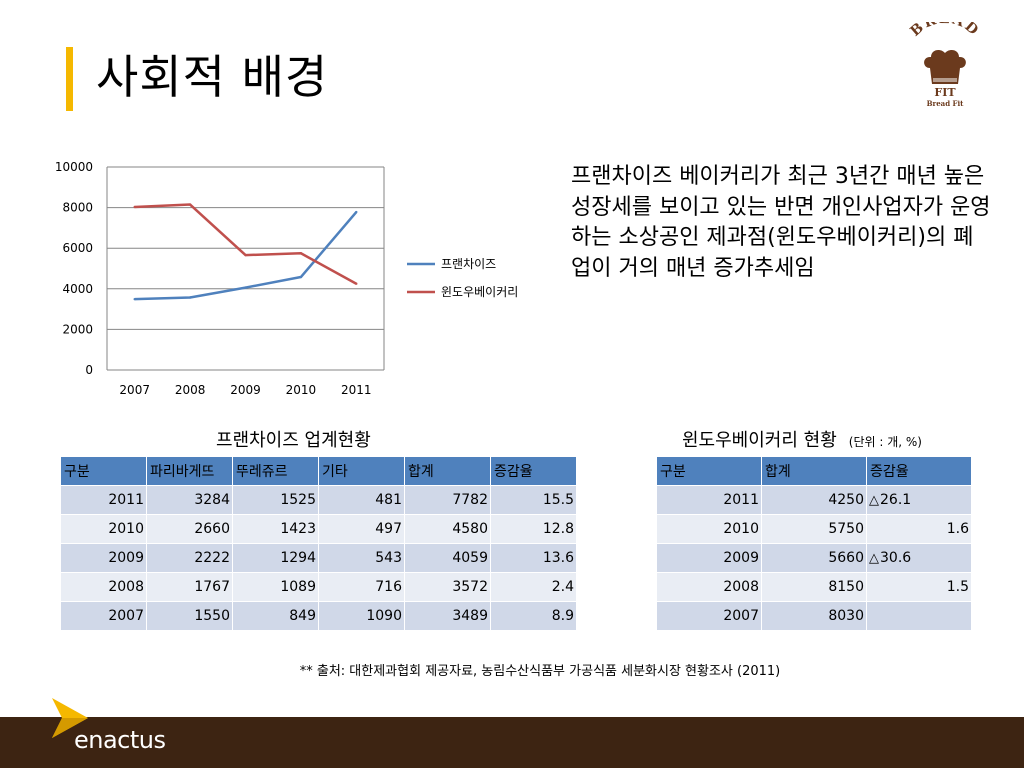  I want to click on y-tick-label: 2000, so click(77, 329).